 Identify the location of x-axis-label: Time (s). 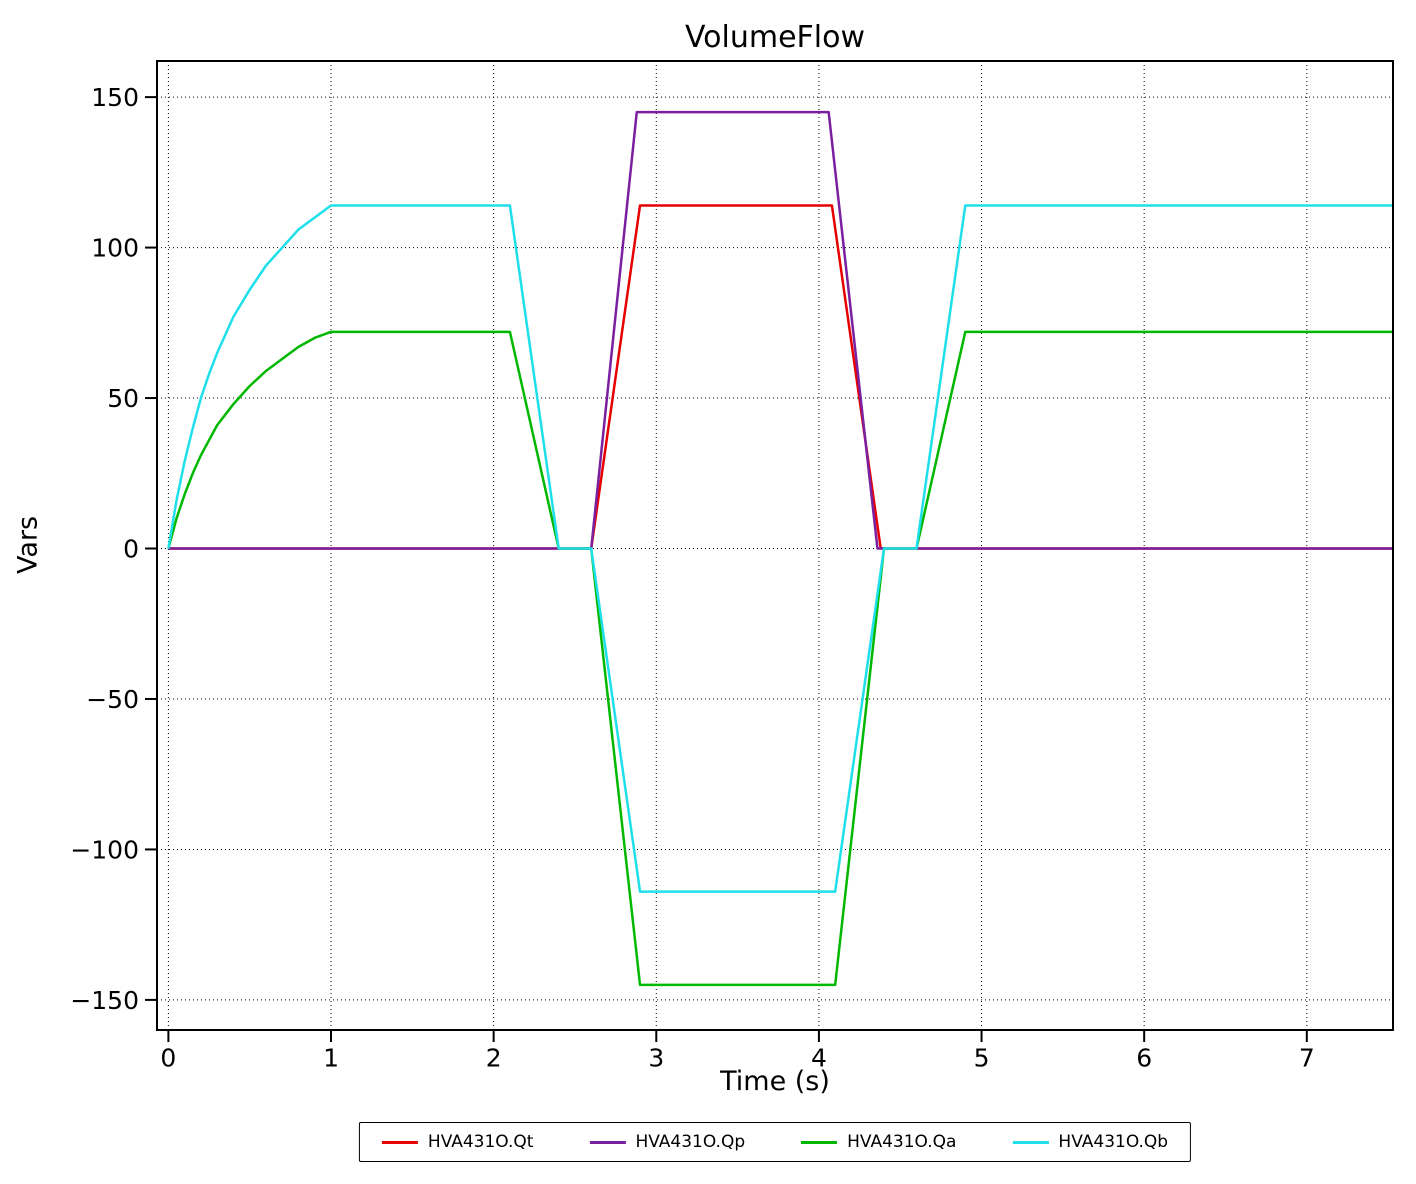
(775, 1081).